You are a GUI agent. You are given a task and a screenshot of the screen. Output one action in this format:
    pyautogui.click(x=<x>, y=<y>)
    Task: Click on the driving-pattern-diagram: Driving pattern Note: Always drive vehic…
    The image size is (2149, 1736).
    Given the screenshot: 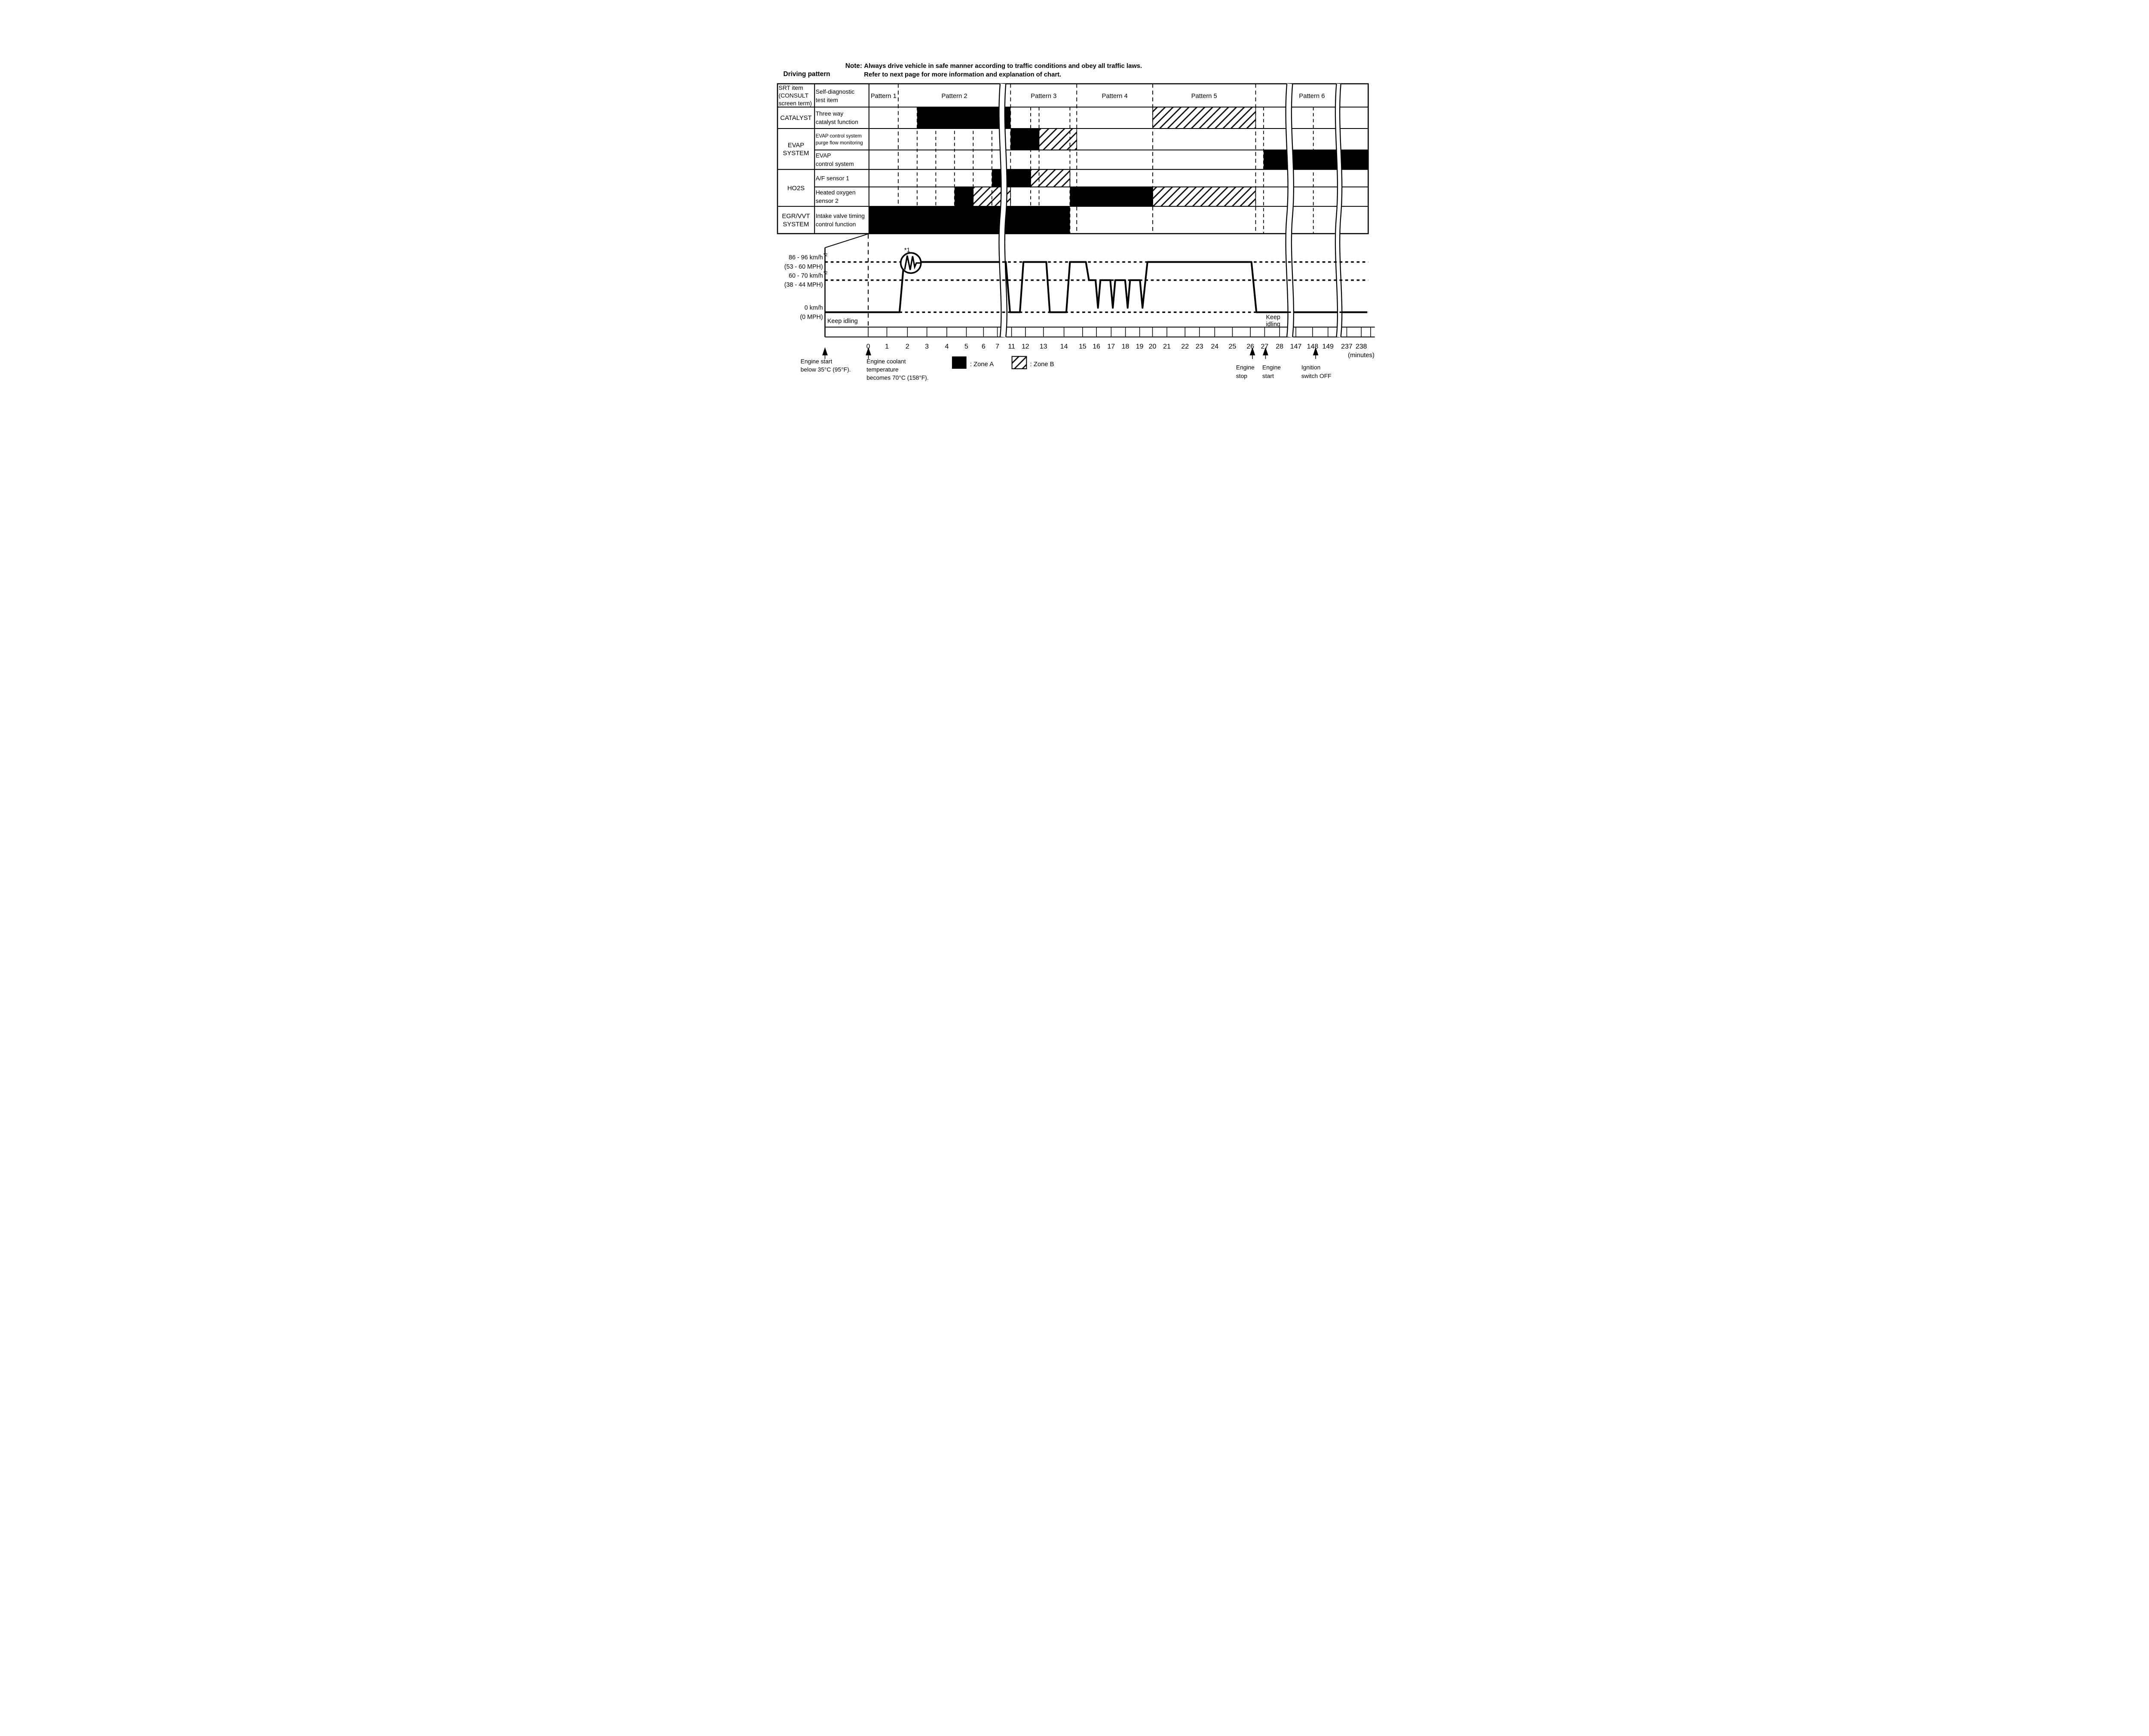 What is the action you would take?
    pyautogui.click(x=1074, y=222)
    